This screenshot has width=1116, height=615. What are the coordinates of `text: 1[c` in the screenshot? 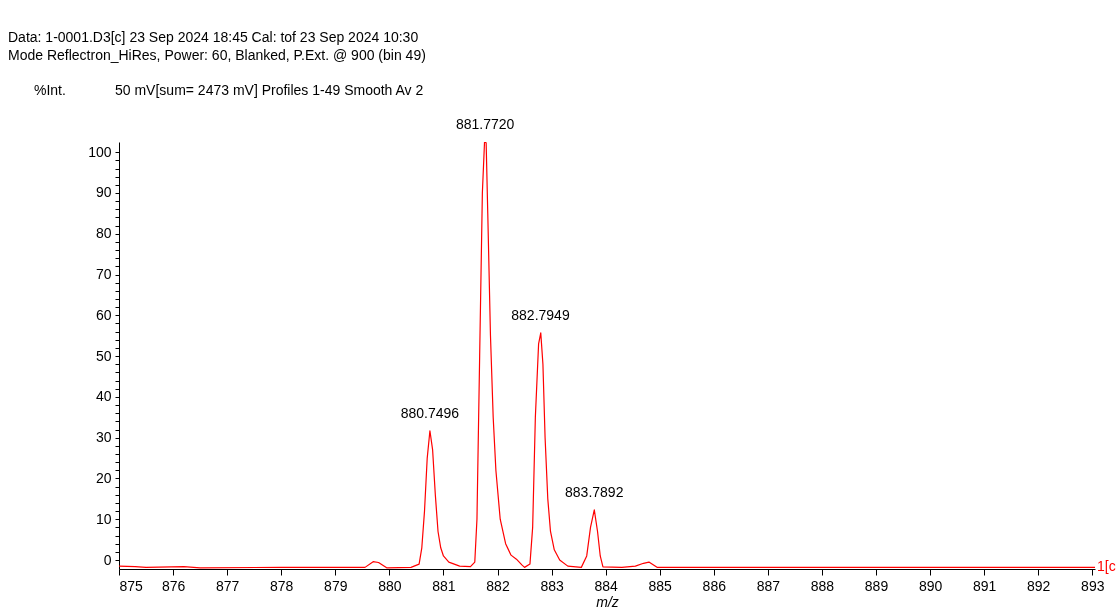 It's located at (1106, 566).